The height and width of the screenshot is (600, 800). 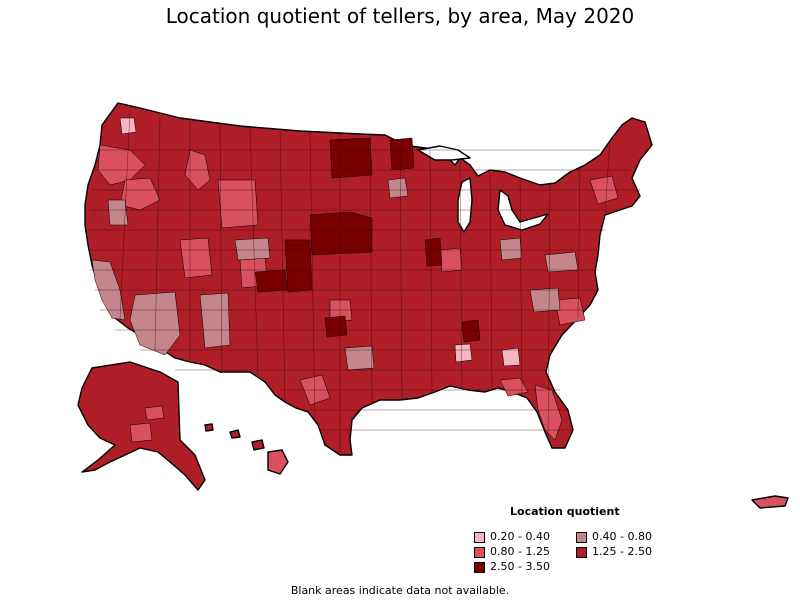 I want to click on legend-label: 0.40 - 0.80, so click(x=622, y=536).